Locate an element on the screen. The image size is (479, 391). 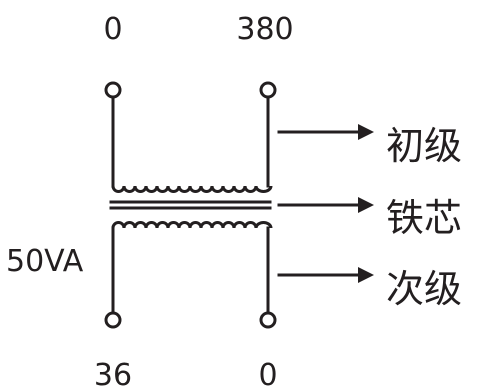
secondary-callout-arrow is located at coordinates (325, 275).